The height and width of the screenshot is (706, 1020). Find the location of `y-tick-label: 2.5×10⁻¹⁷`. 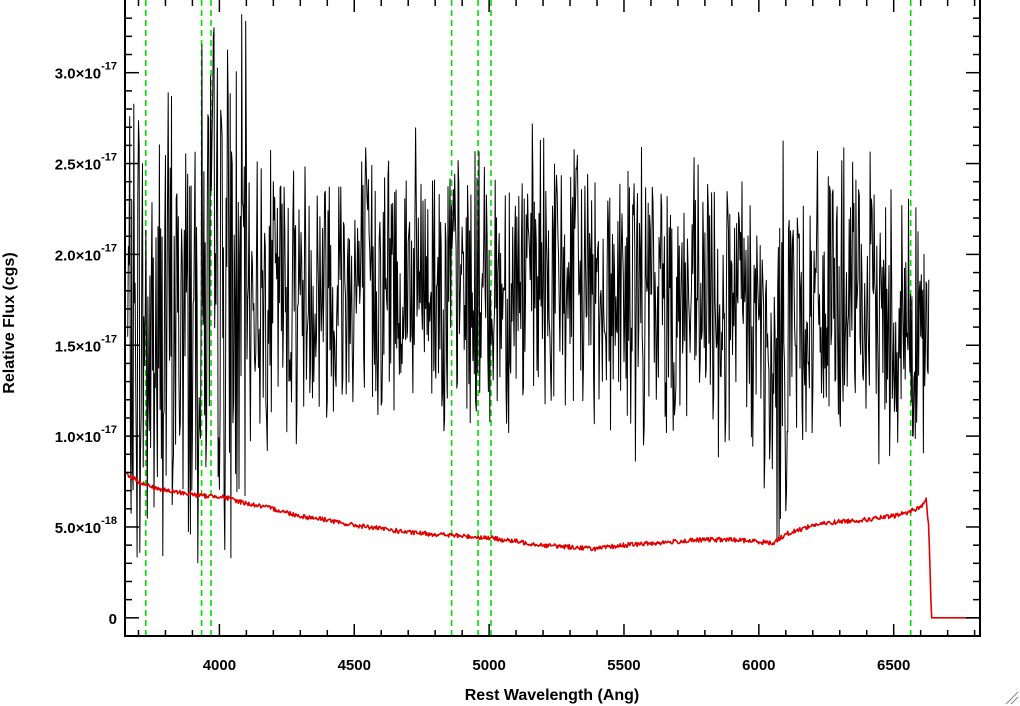

y-tick-label: 2.5×10⁻¹⁷ is located at coordinates (86, 163).